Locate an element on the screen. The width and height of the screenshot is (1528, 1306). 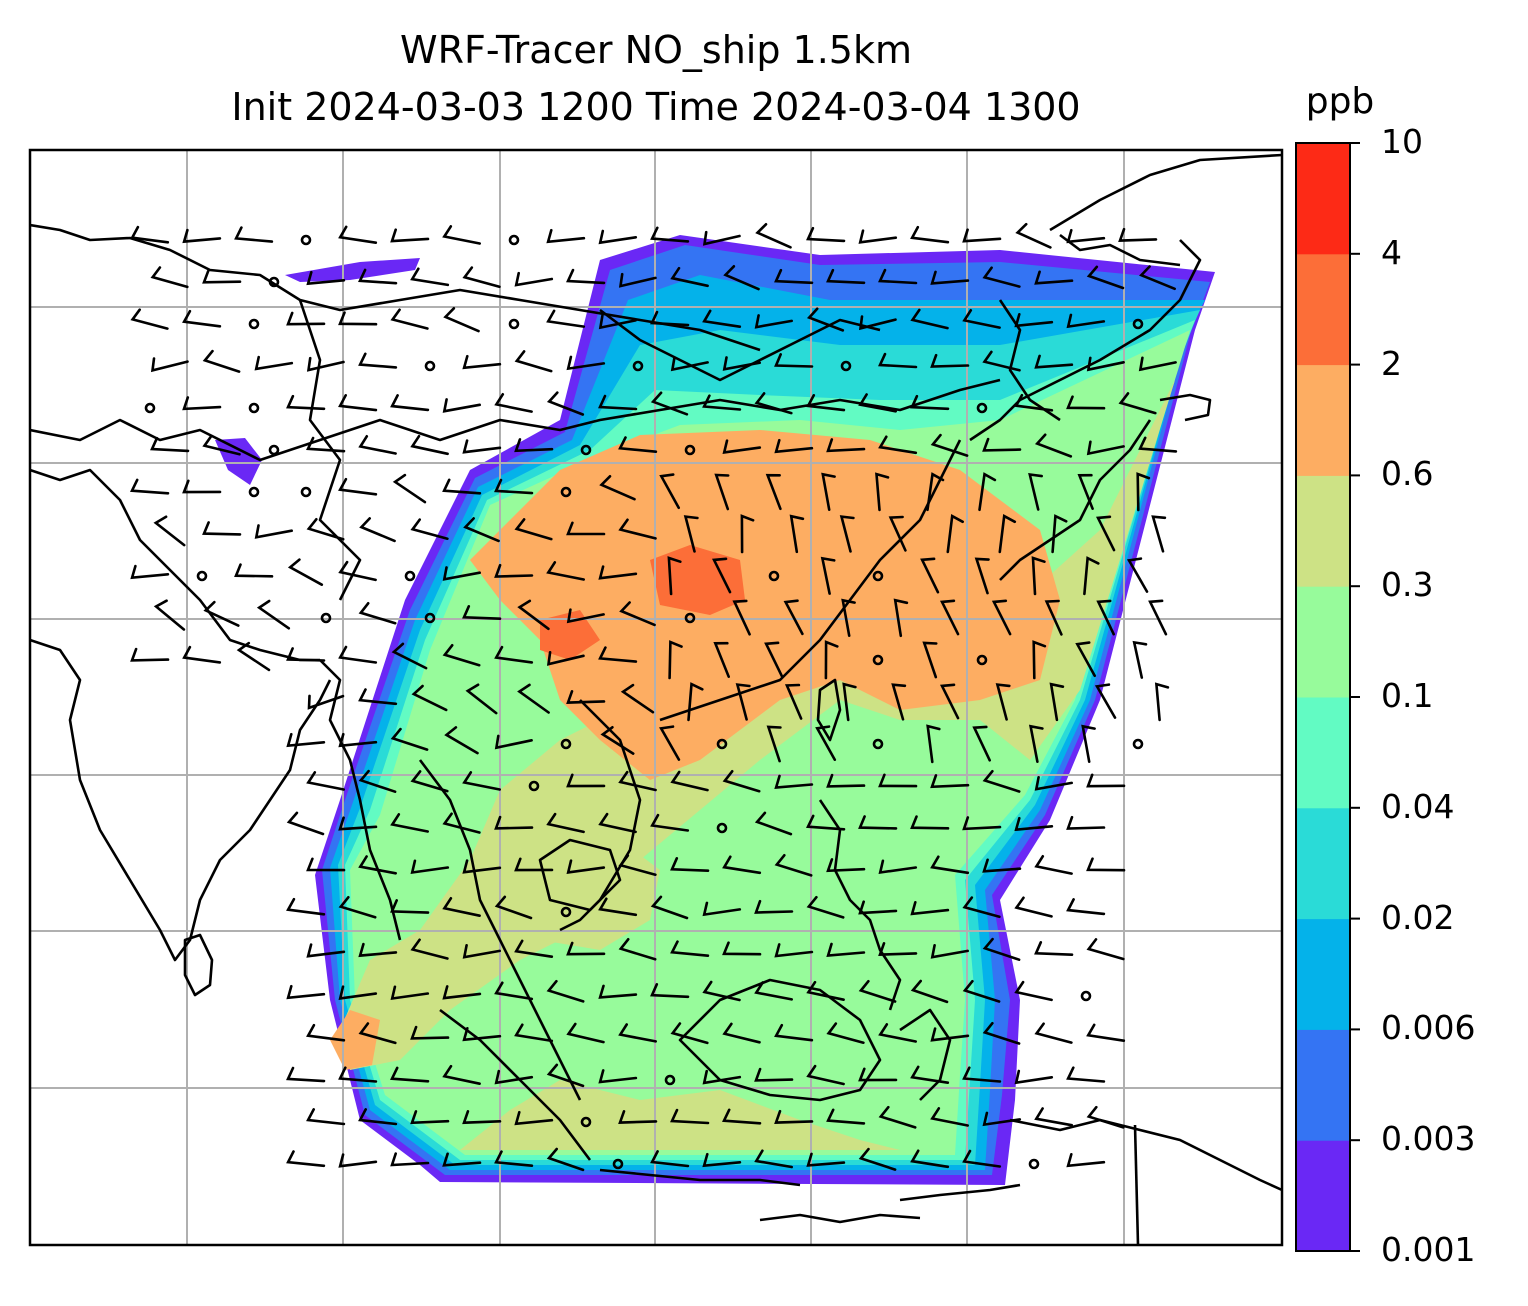
colorbar-tick-label: 0.006 is located at coordinates (1428, 1028).